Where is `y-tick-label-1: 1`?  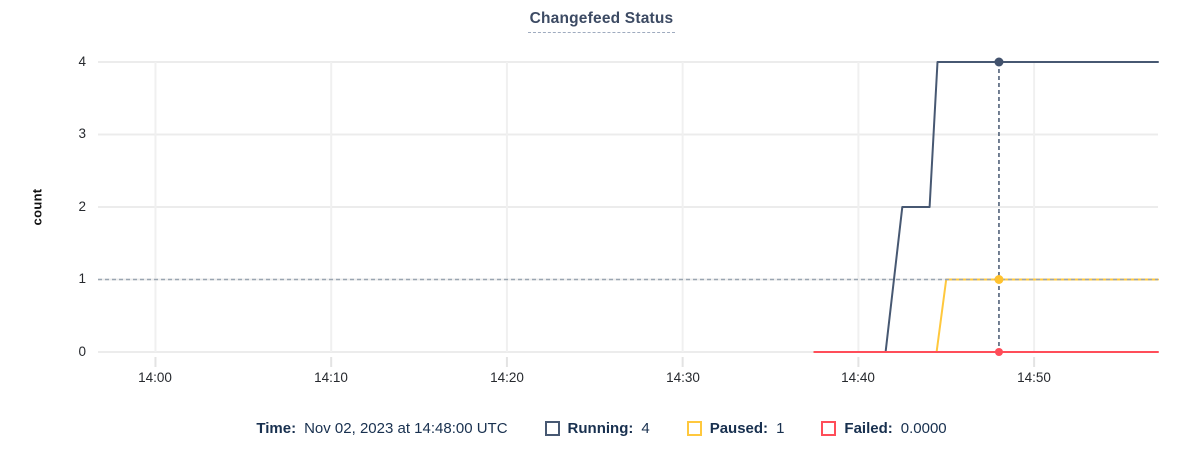 y-tick-label-1: 1 is located at coordinates (82, 278).